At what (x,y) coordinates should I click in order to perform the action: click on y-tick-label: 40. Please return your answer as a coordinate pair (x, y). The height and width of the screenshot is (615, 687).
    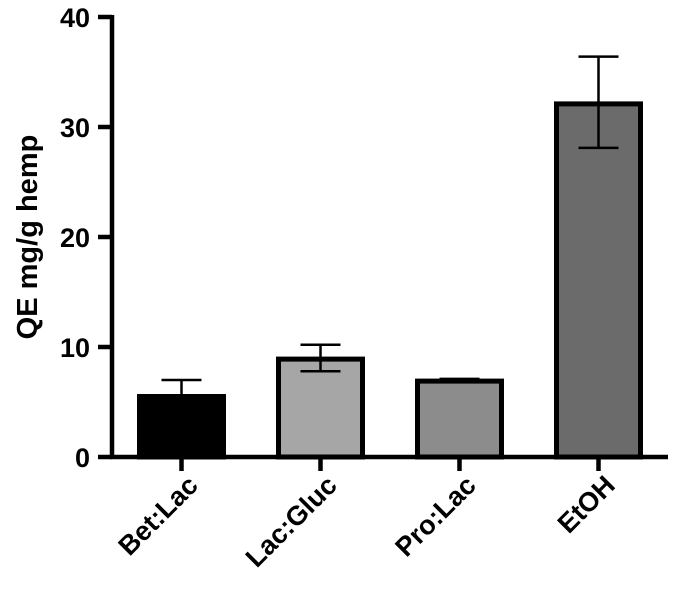
    Looking at the image, I should click on (75, 18).